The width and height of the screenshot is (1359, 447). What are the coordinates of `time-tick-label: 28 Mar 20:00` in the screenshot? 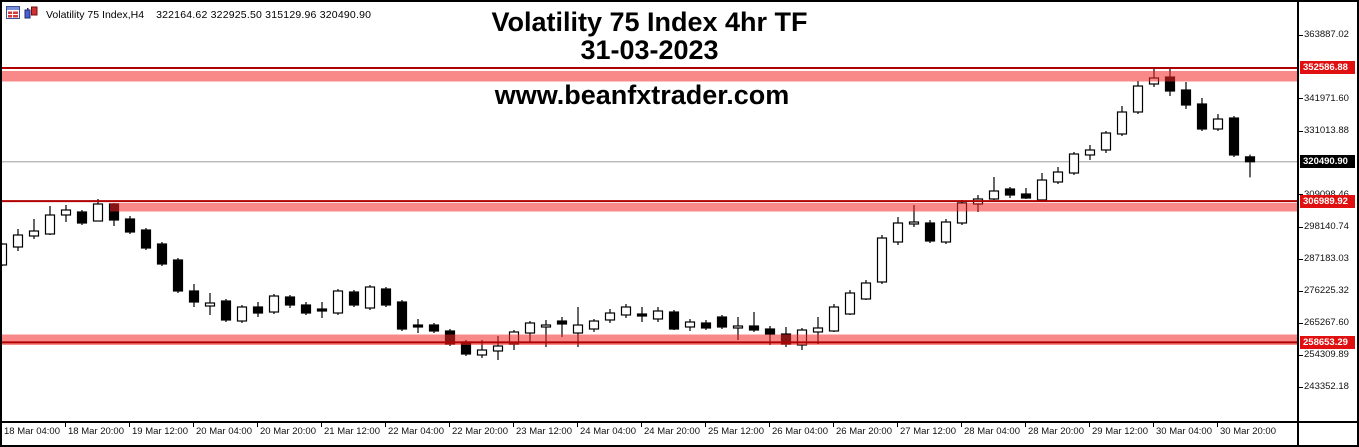 It's located at (1056, 431).